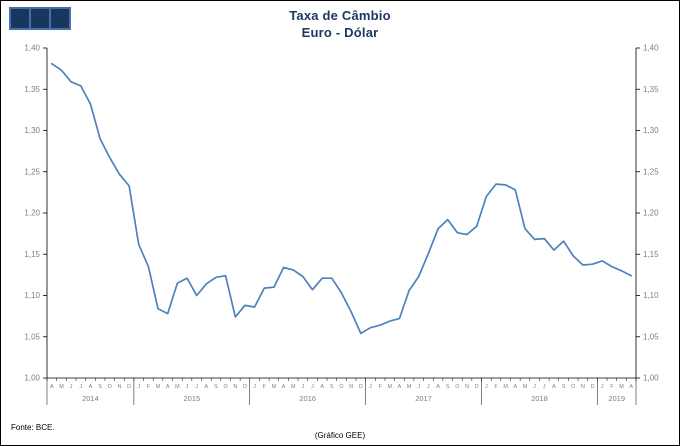 The height and width of the screenshot is (446, 680). What do you see at coordinates (340, 32) in the screenshot?
I see `chart-title-line2: Euro - Dólar` at bounding box center [340, 32].